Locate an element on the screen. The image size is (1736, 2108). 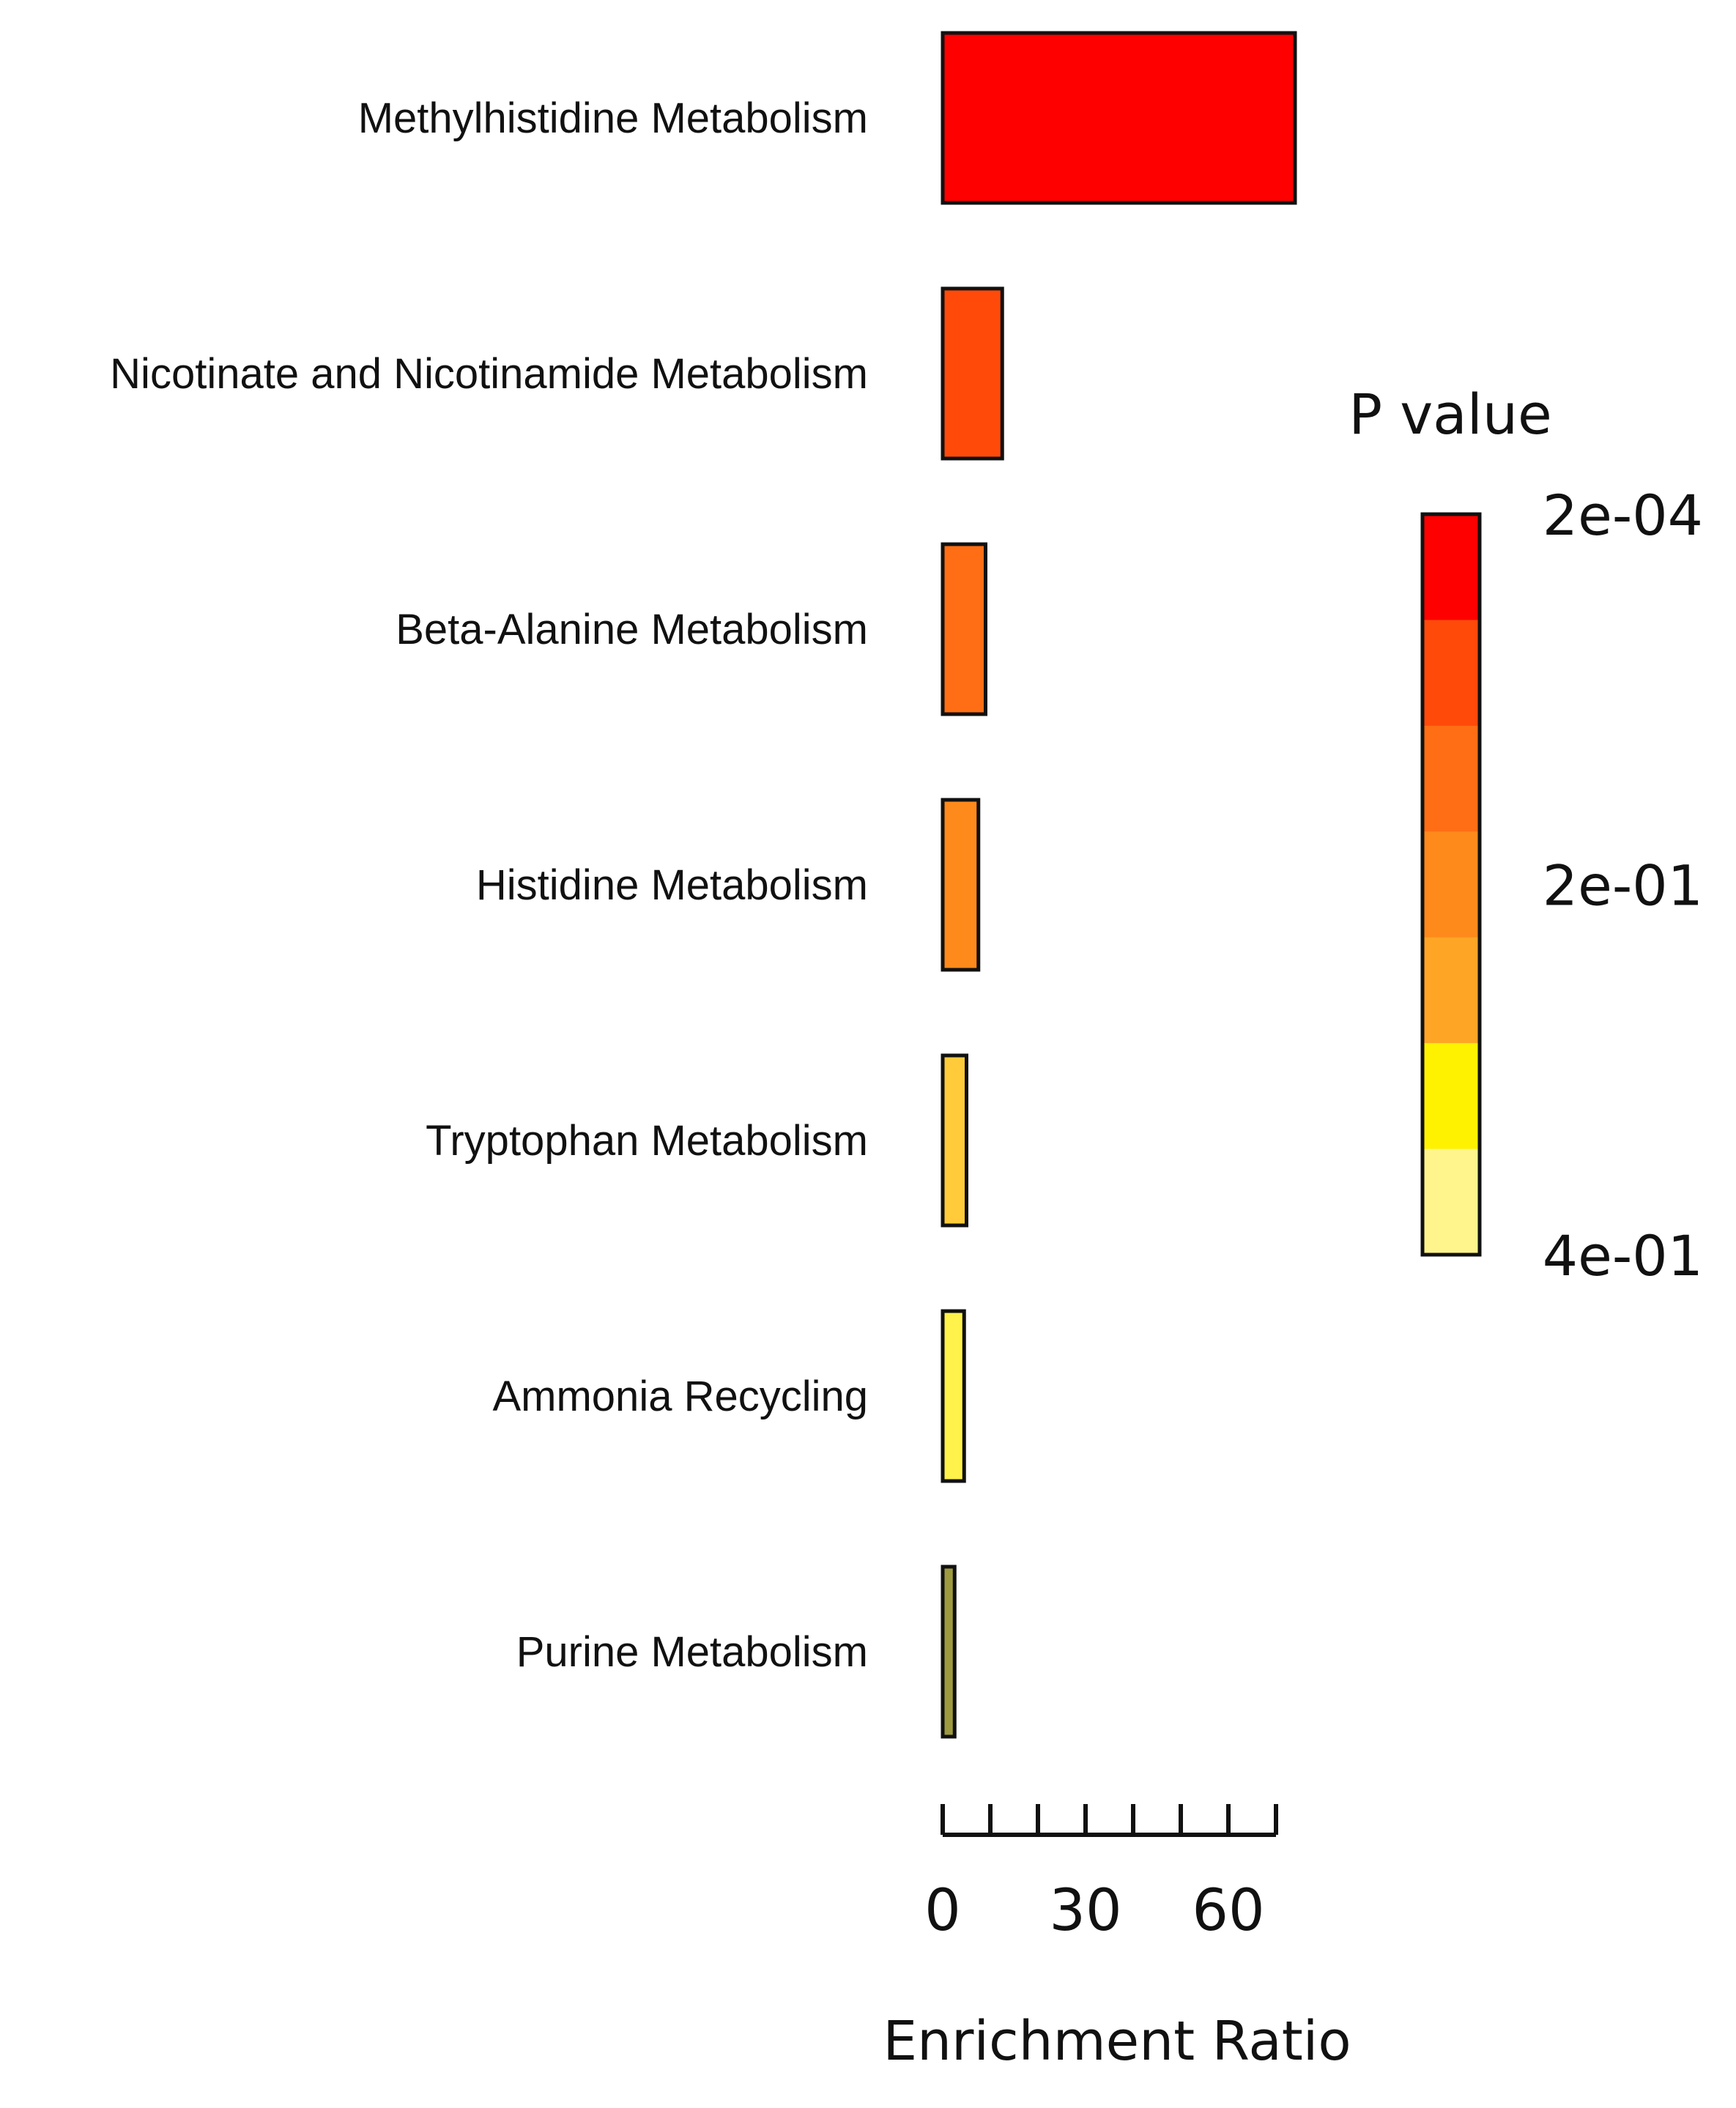
legend-border is located at coordinates (1451, 884).